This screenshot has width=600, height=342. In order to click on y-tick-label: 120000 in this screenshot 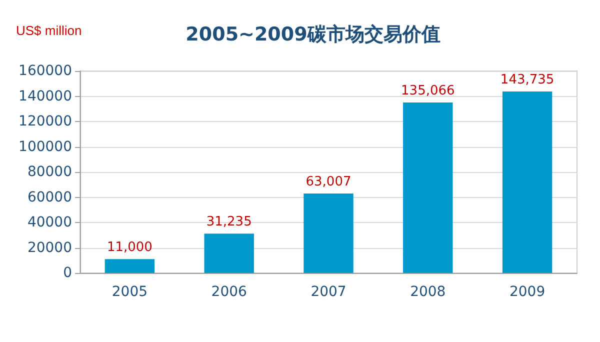, I will do `click(45, 122)`.